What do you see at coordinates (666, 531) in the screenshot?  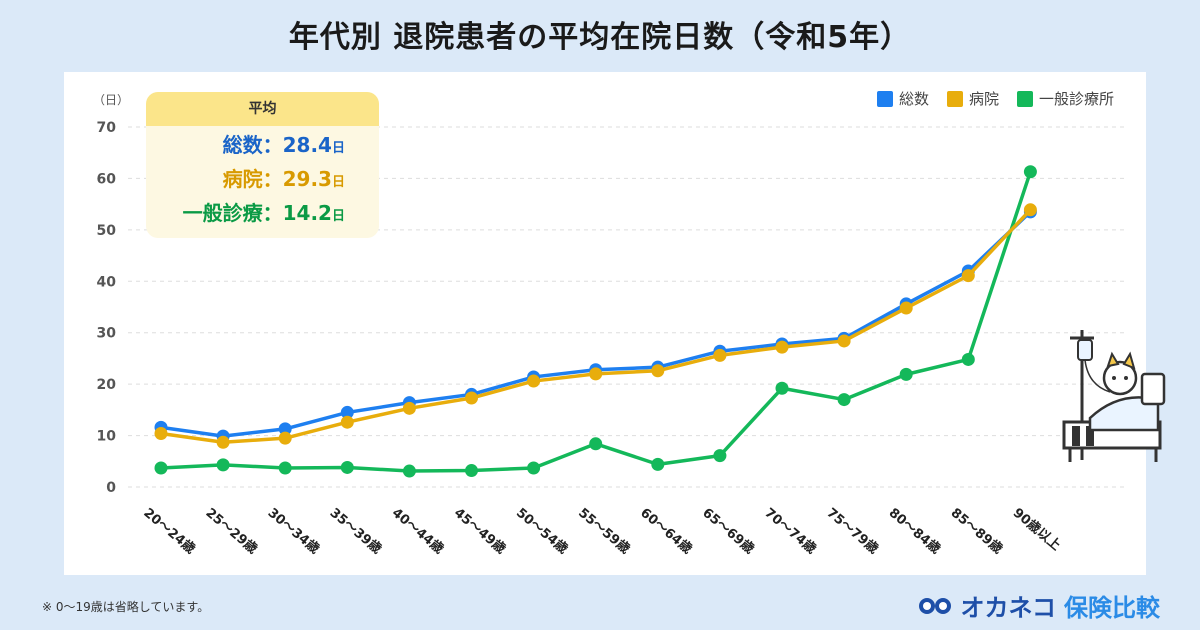 I see `x-tick-label: 60〜64歳` at bounding box center [666, 531].